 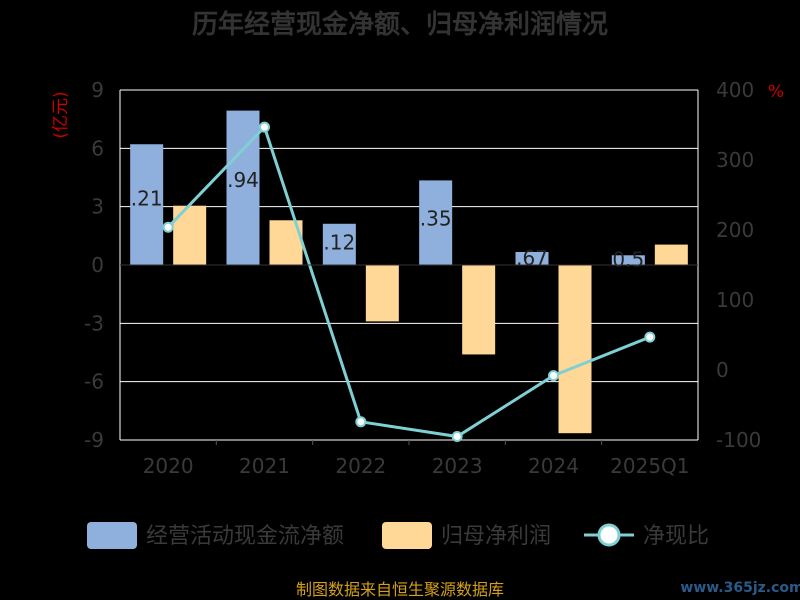 I want to click on left-tick-label: 0, so click(x=97, y=265).